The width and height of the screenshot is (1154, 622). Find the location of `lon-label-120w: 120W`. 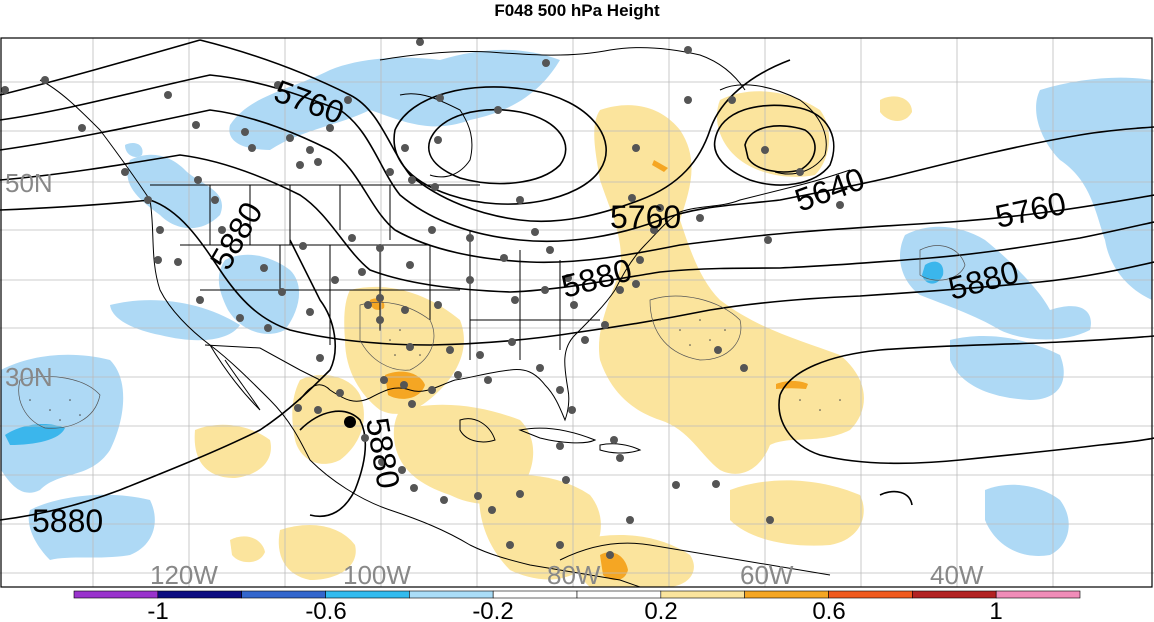

lon-label-120w: 120W is located at coordinates (184, 575).